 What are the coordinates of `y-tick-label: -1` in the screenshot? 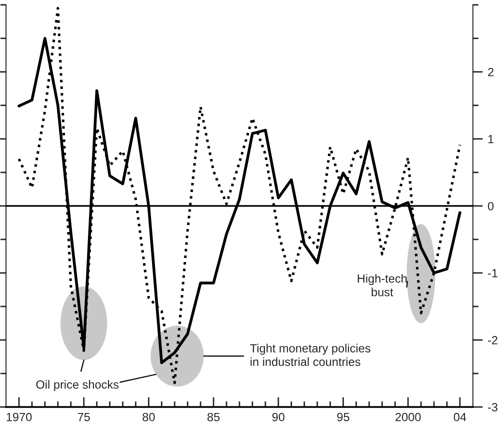 It's located at (493, 273).